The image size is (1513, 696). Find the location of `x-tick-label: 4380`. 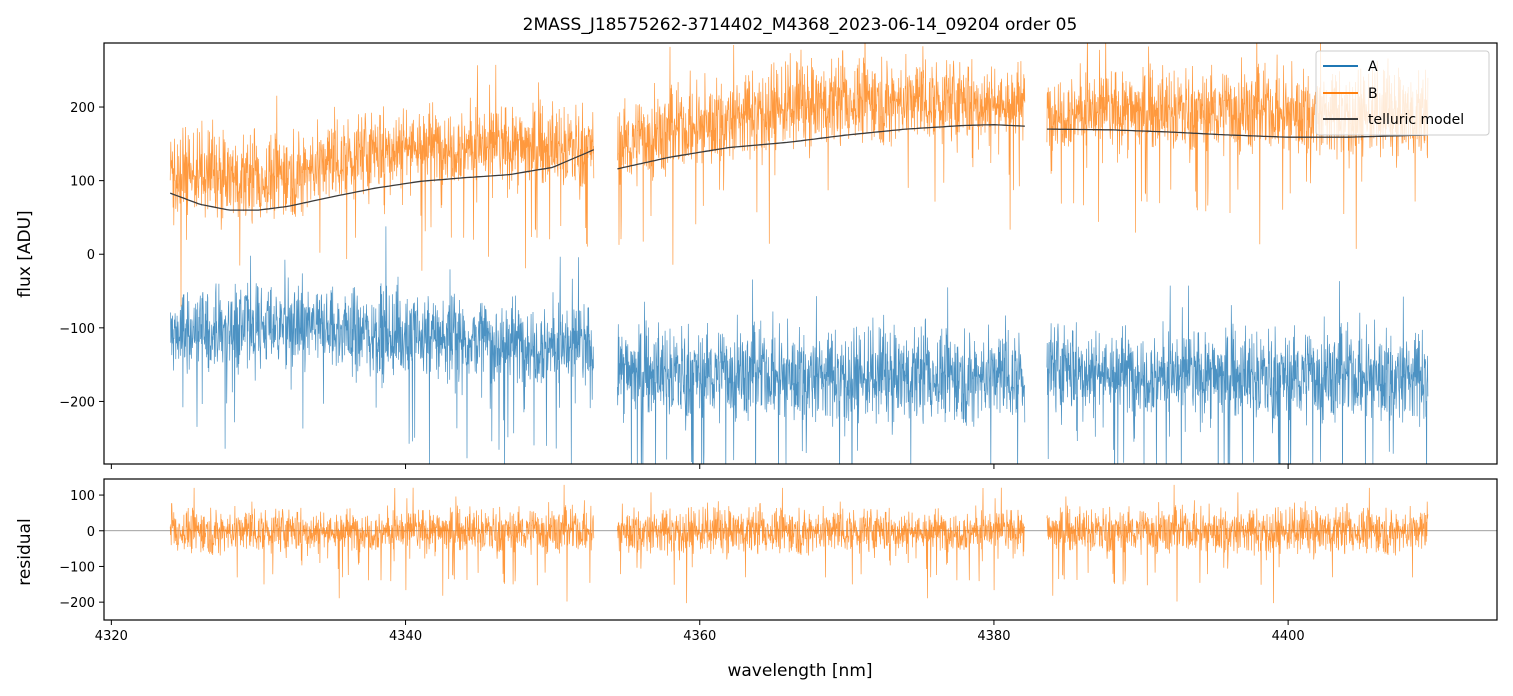

x-tick-label: 4380 is located at coordinates (993, 636).